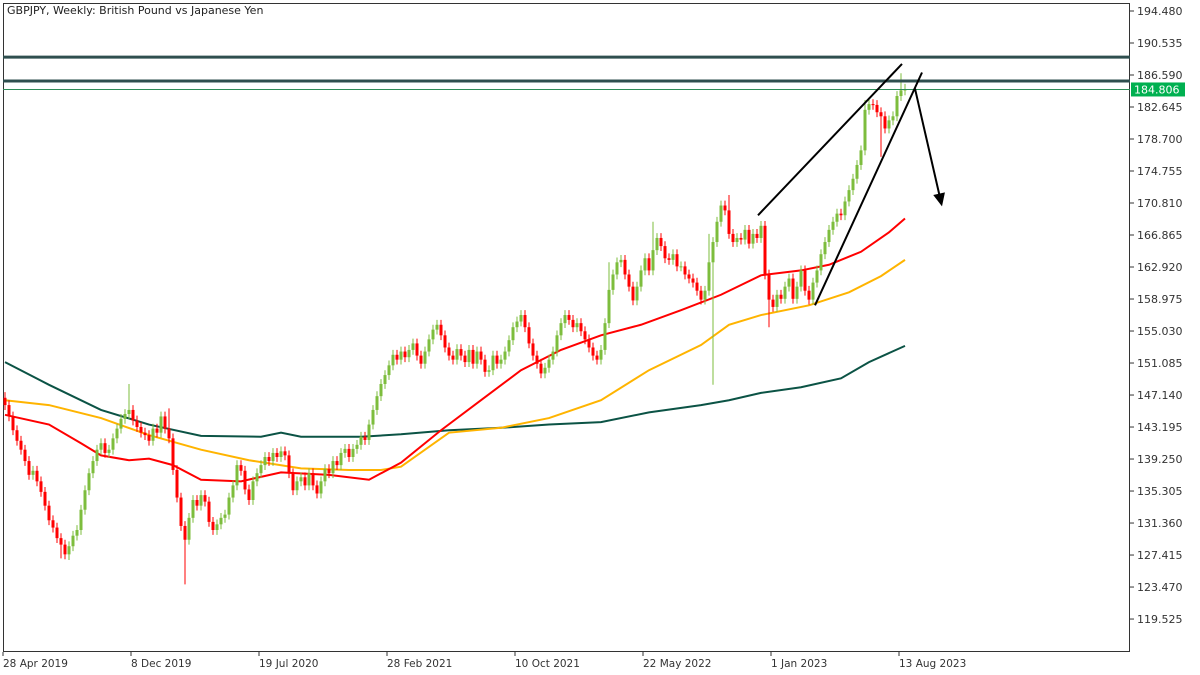 The image size is (1200, 675). What do you see at coordinates (1160, 203) in the screenshot?
I see `y-tick-label: 170.810` at bounding box center [1160, 203].